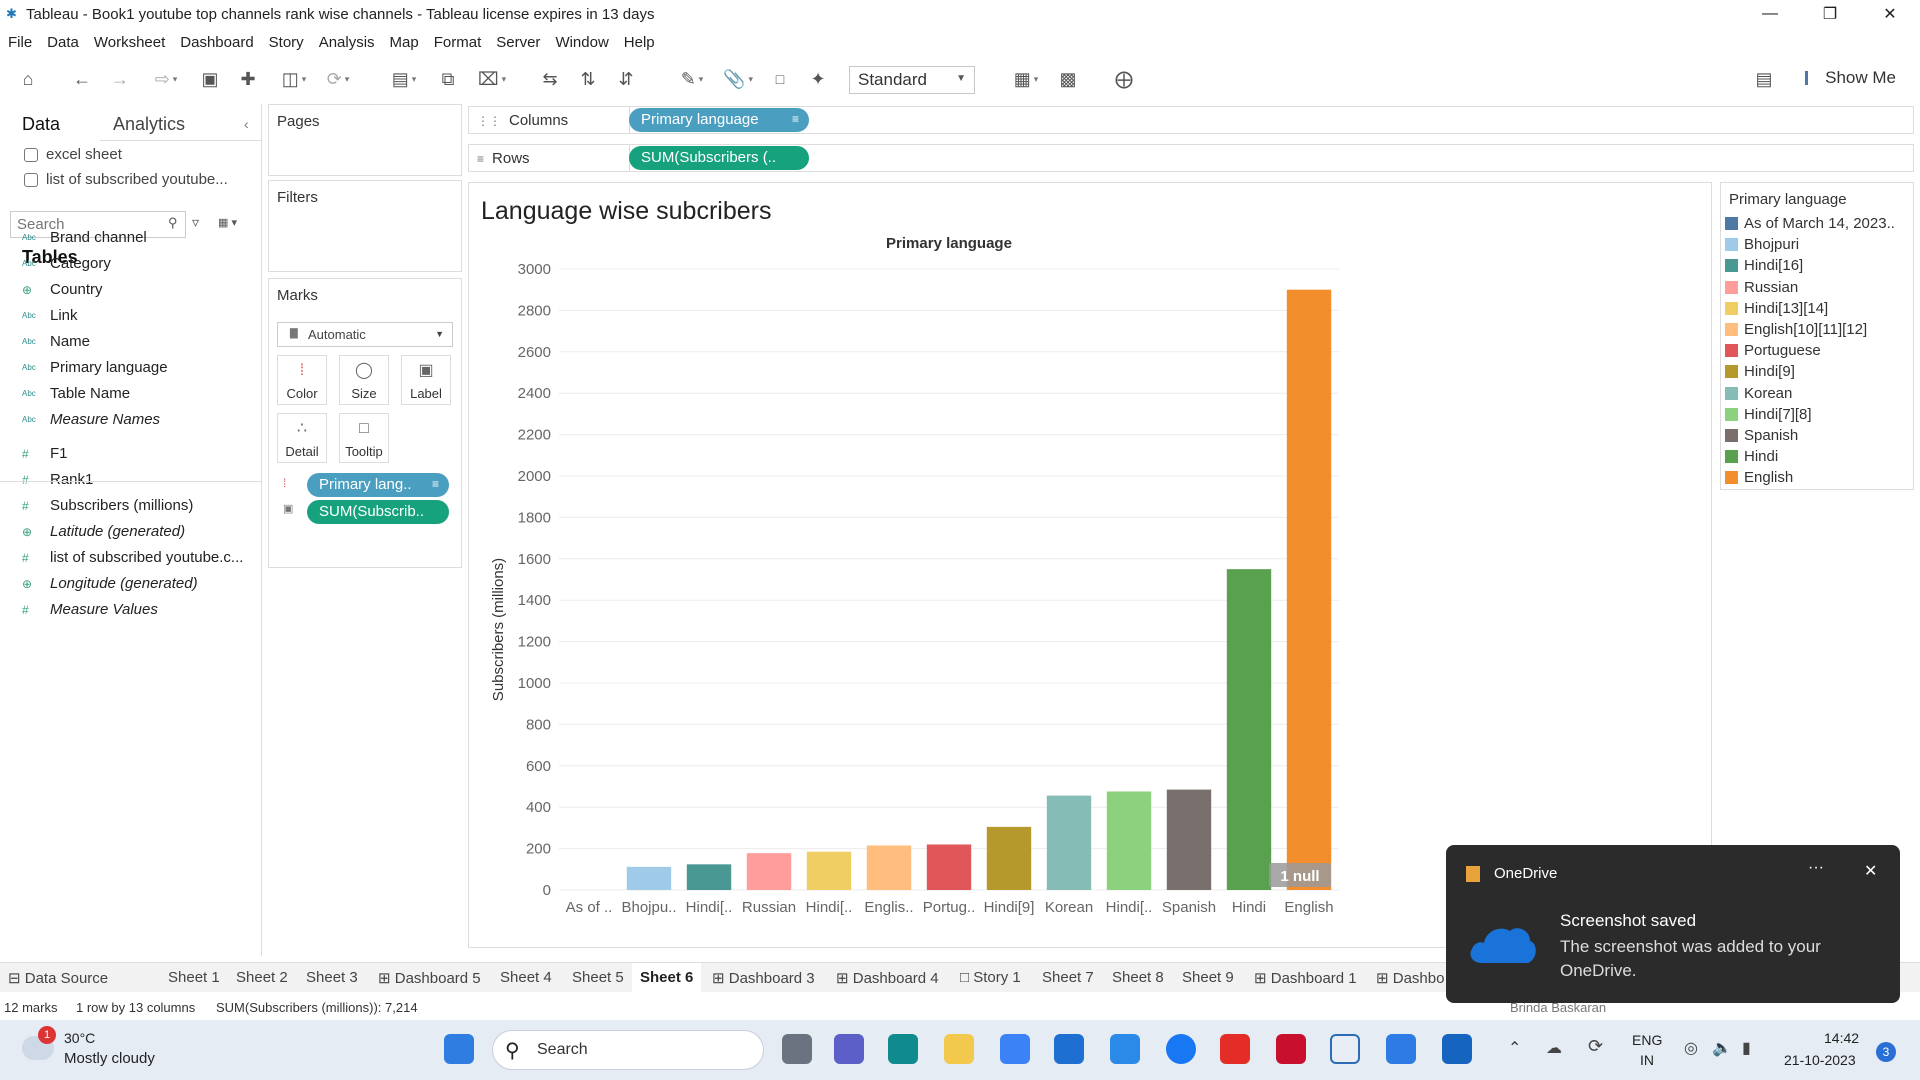 The image size is (1920, 1080). What do you see at coordinates (1069, 1049) in the screenshot?
I see `myhp-icon` at bounding box center [1069, 1049].